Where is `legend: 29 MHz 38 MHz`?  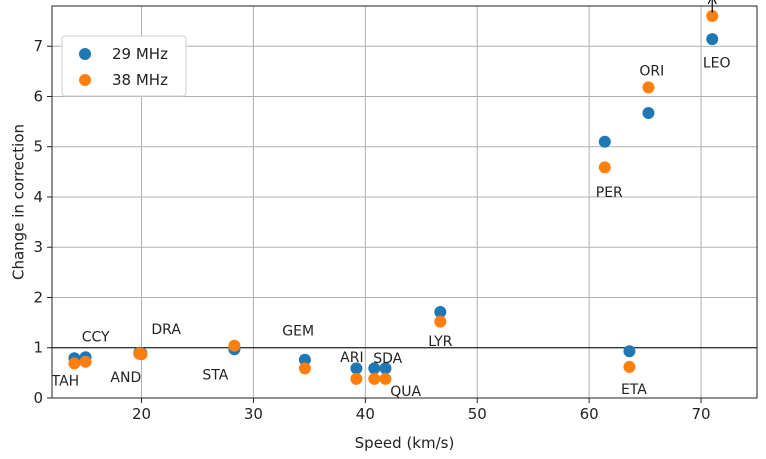
legend: 29 MHz 38 MHz is located at coordinates (124, 66).